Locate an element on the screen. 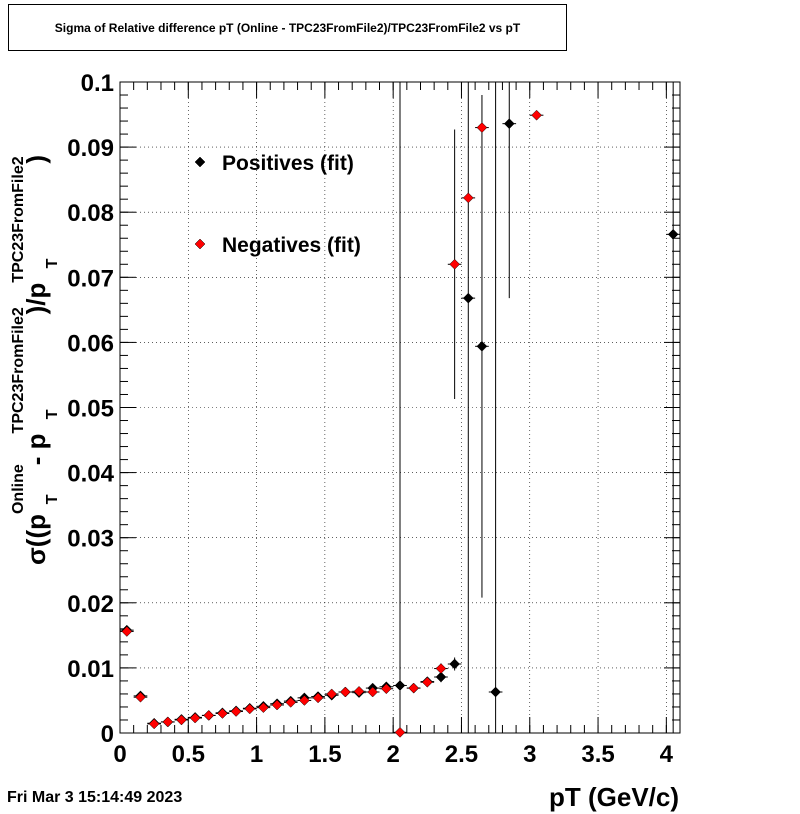  y-label-mid: - p is located at coordinates (36, 452).